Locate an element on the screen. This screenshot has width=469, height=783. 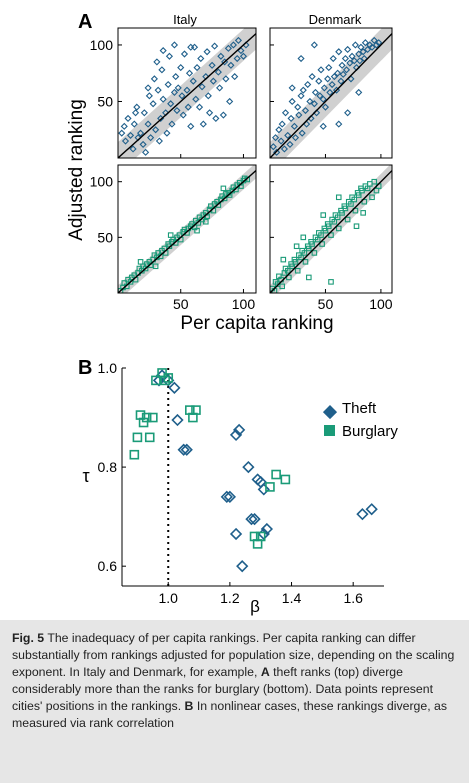
y-tick-label: 100 is located at coordinates (102, 182).